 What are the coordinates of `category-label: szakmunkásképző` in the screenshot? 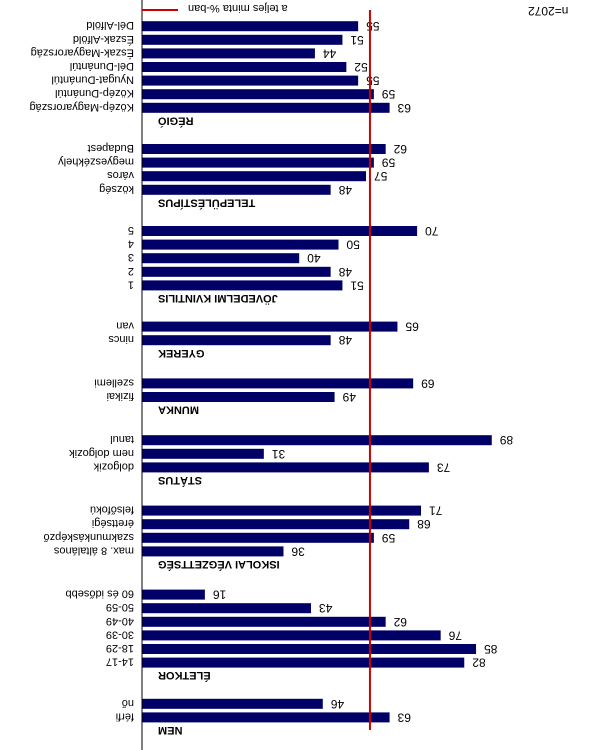 It's located at (89, 537).